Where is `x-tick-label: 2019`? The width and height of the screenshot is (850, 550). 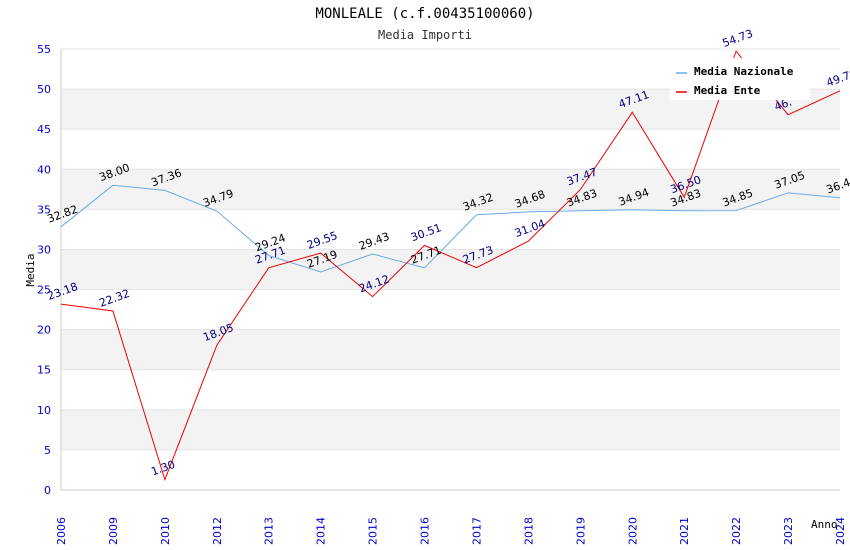
x-tick-label: 2019 is located at coordinates (580, 531).